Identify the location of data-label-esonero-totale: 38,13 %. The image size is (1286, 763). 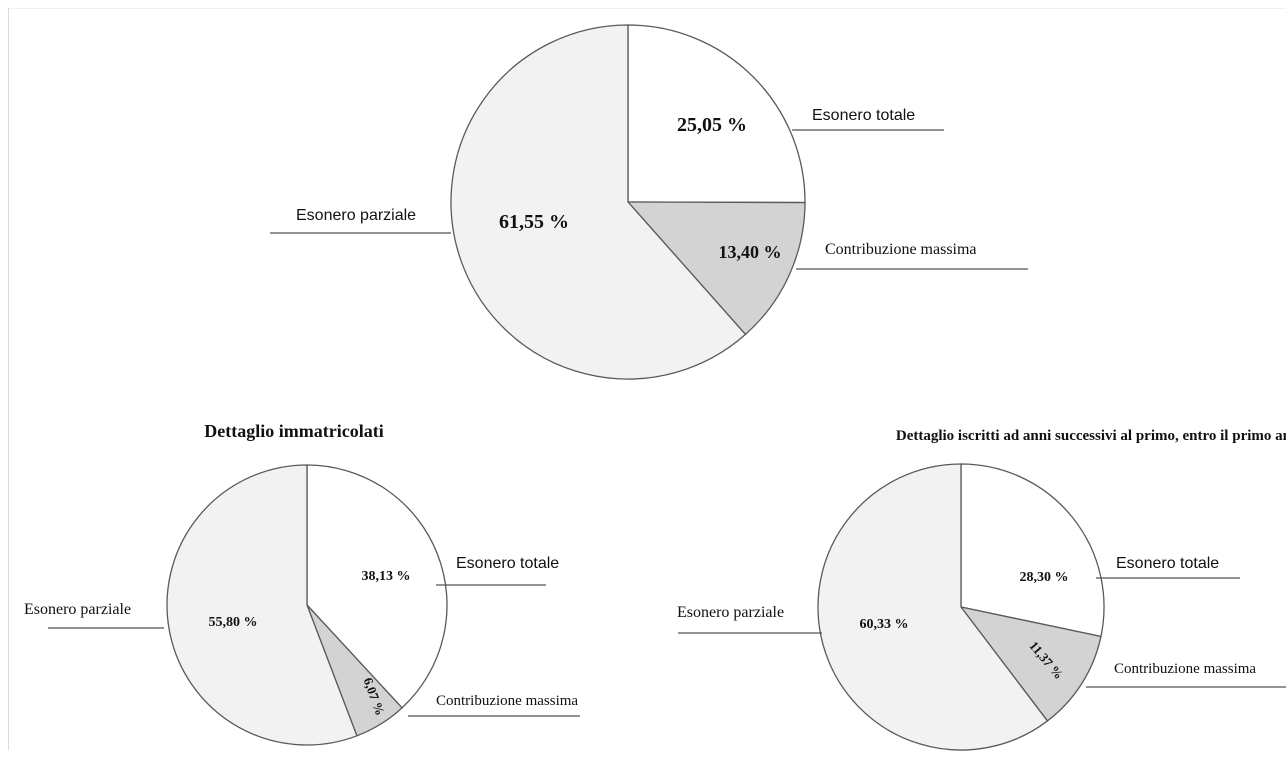
(386, 576).